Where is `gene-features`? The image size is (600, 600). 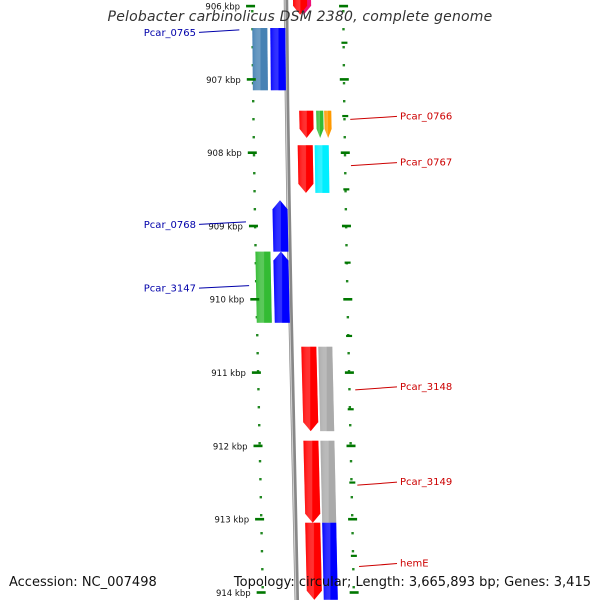
gene-features is located at coordinates (295, 300).